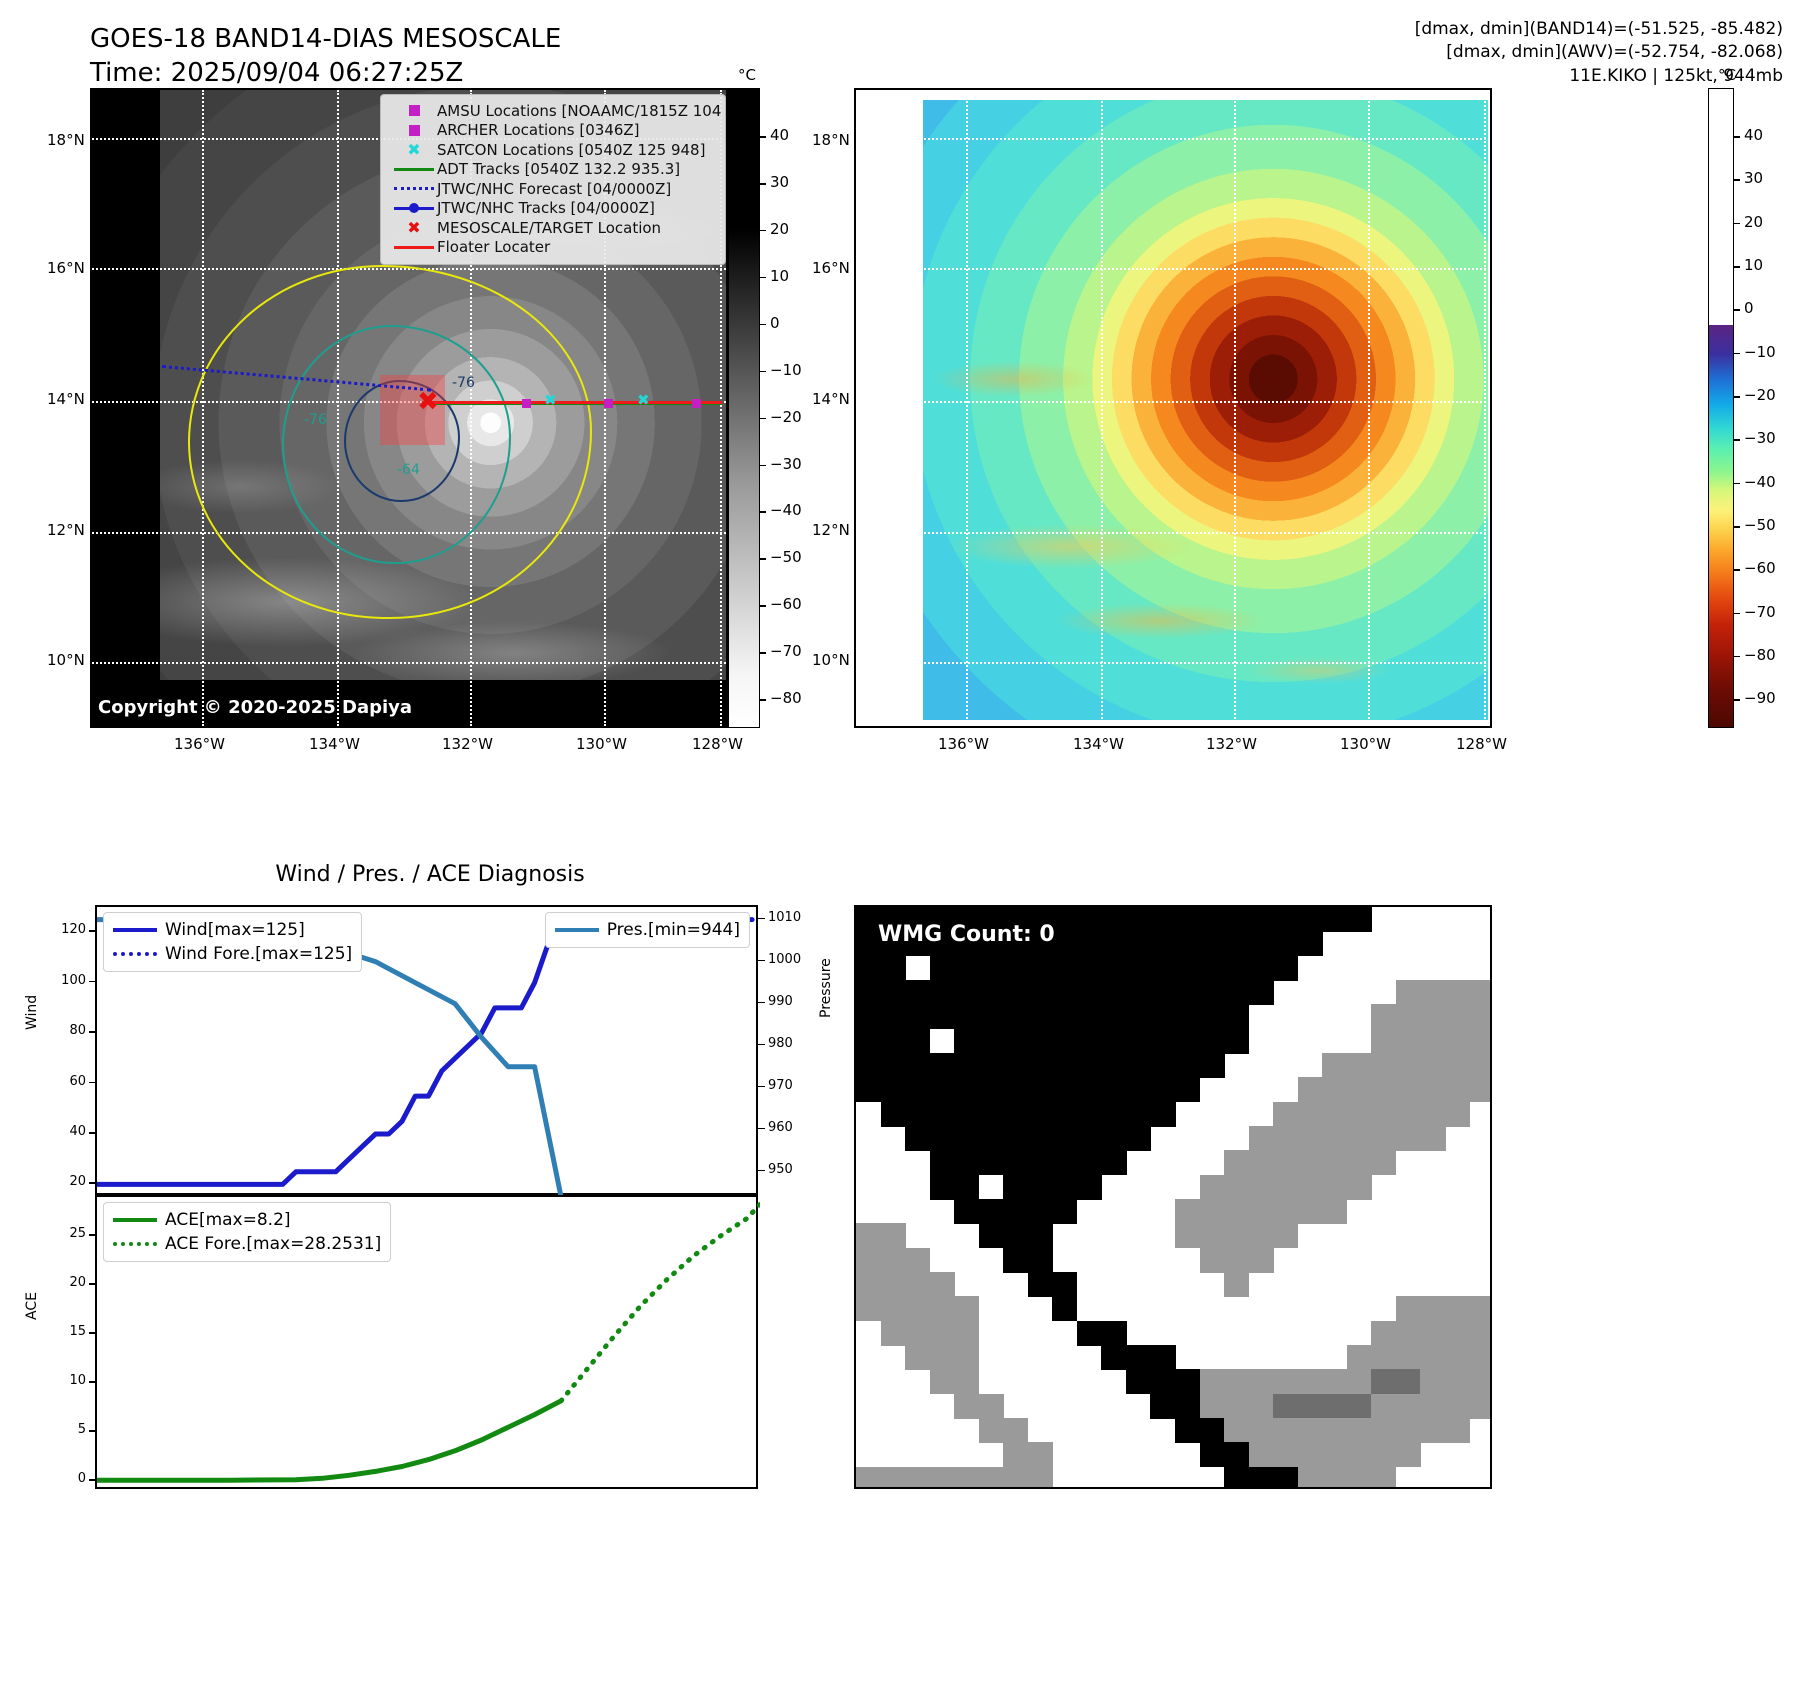  I want to click on storm-id-intensity: 11E.KIKO | 125kt, 944mb, so click(1676, 75).